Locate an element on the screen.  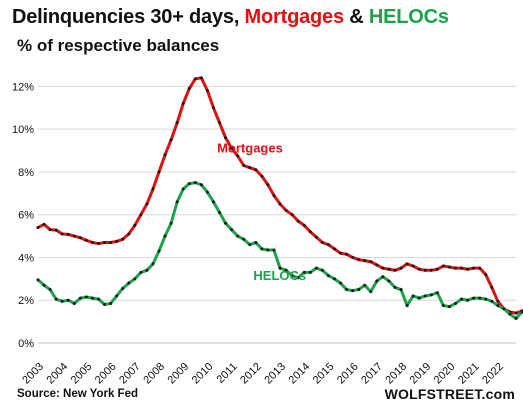
x-tick-label: 2011 is located at coordinates (227, 373).